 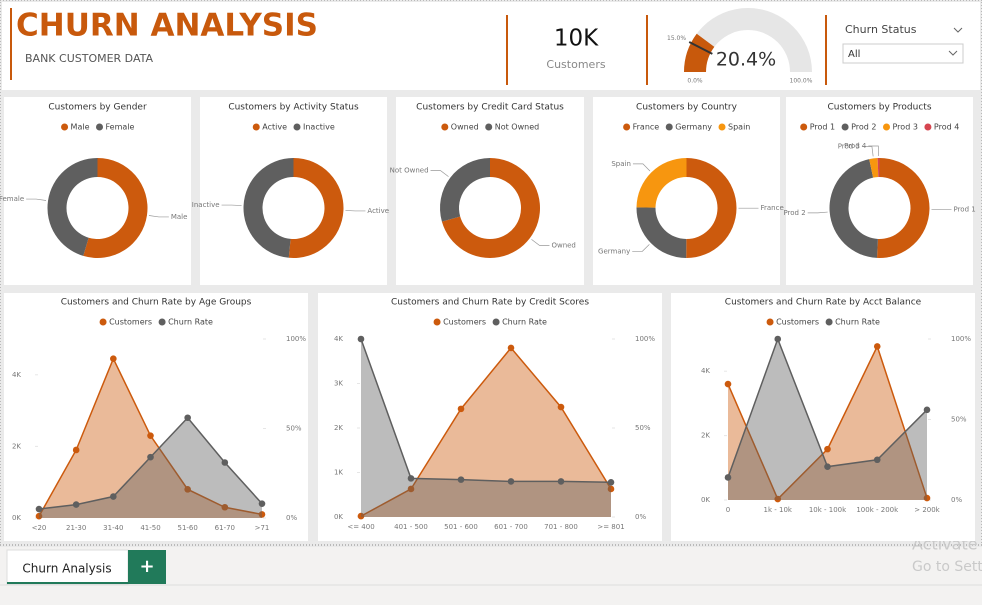 I want to click on tab, so click(x=67, y=567).